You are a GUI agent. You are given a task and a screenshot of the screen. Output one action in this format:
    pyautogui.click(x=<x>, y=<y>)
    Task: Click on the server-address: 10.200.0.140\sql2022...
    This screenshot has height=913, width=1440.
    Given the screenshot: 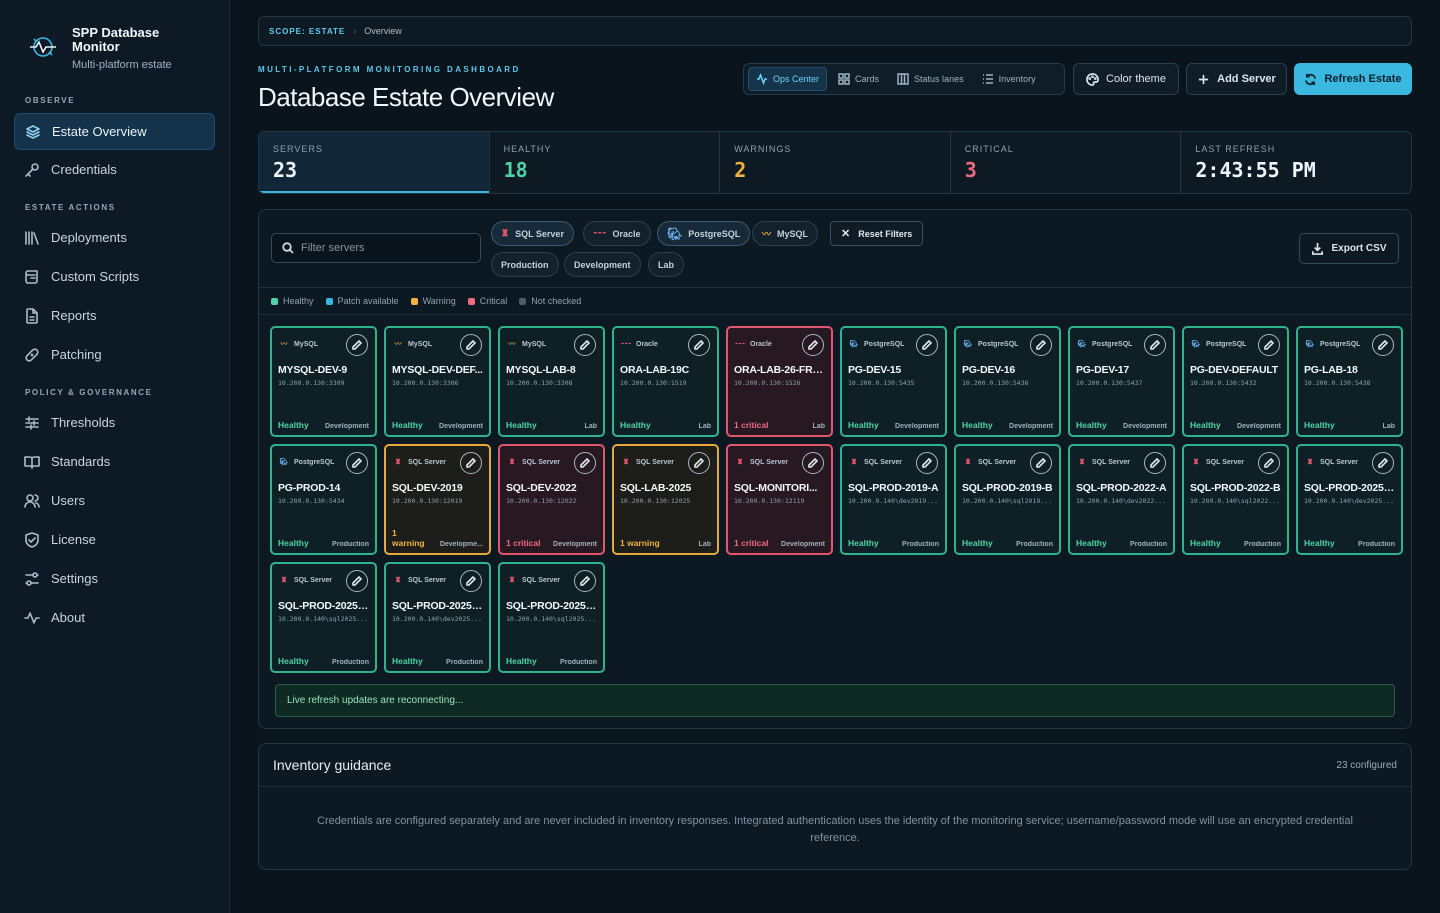 What is the action you would take?
    pyautogui.click(x=1235, y=501)
    